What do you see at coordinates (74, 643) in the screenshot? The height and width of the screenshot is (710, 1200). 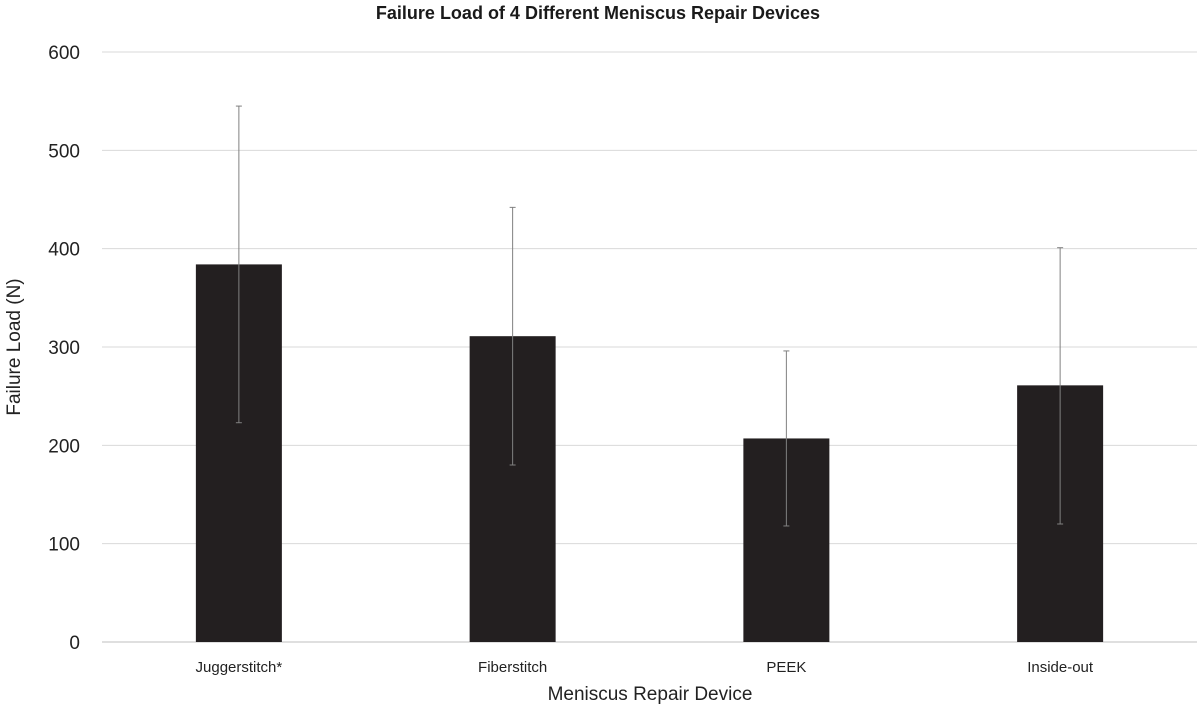 I see `y-tick-label: 0` at bounding box center [74, 643].